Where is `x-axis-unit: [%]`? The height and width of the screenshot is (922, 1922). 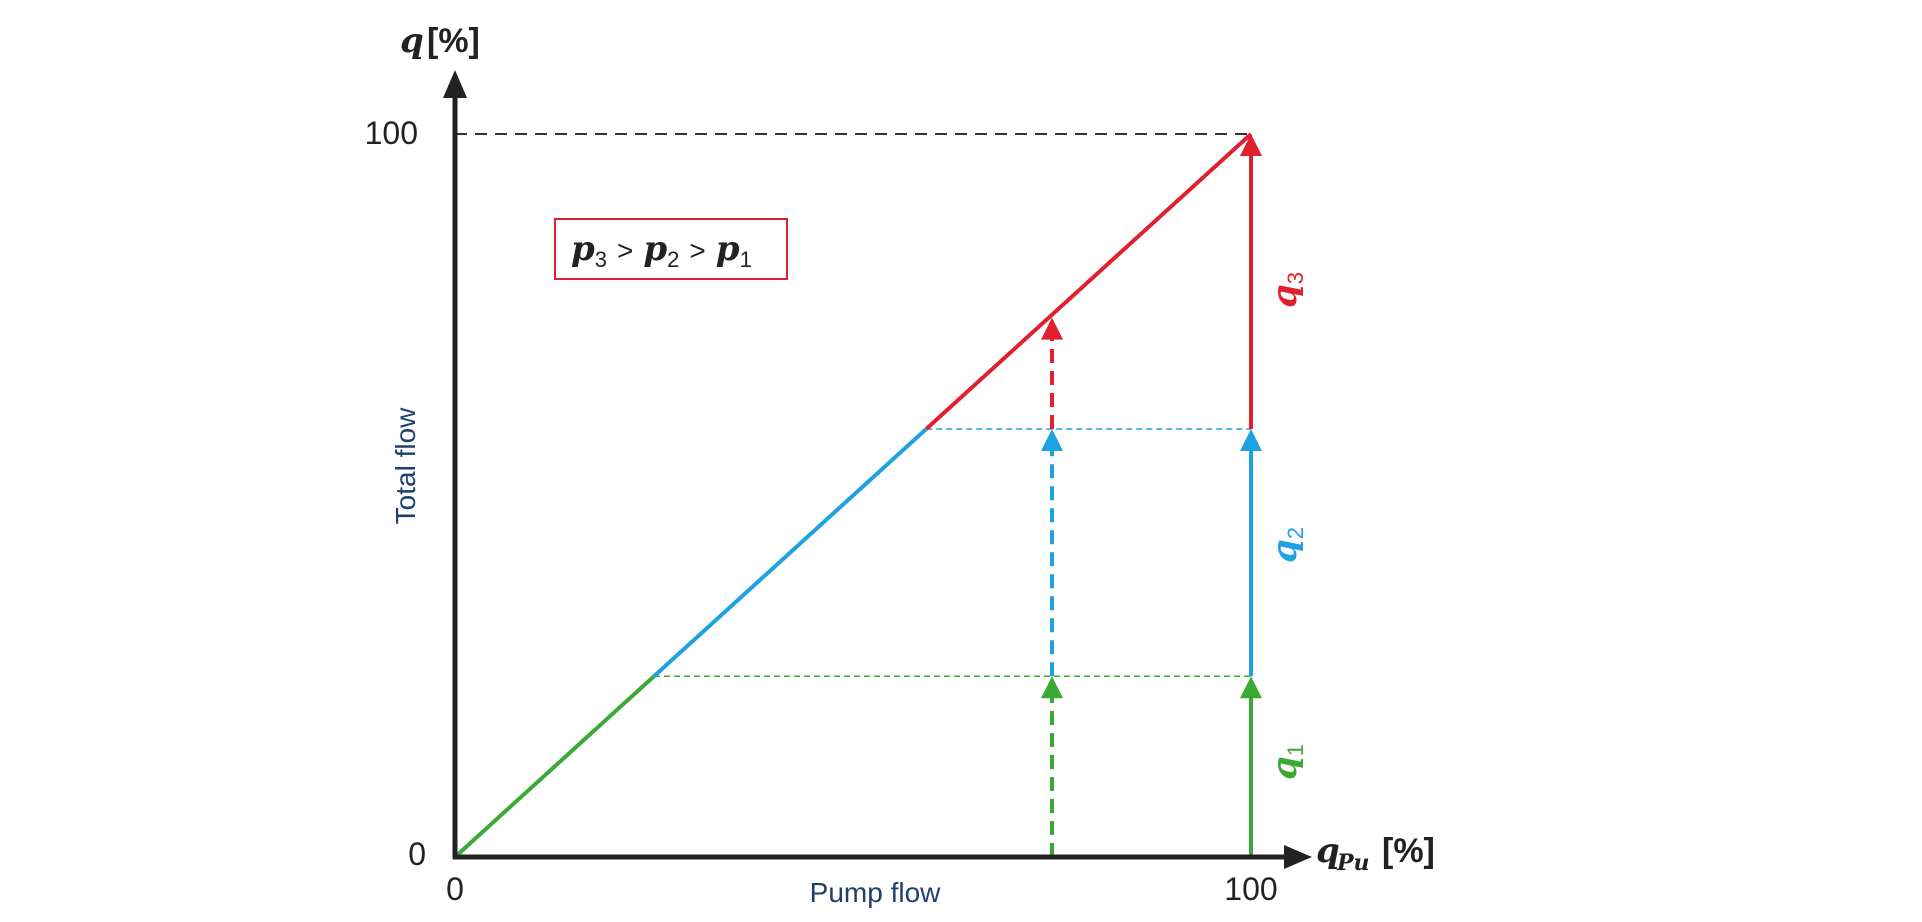
x-axis-unit: [%] is located at coordinates (1408, 851).